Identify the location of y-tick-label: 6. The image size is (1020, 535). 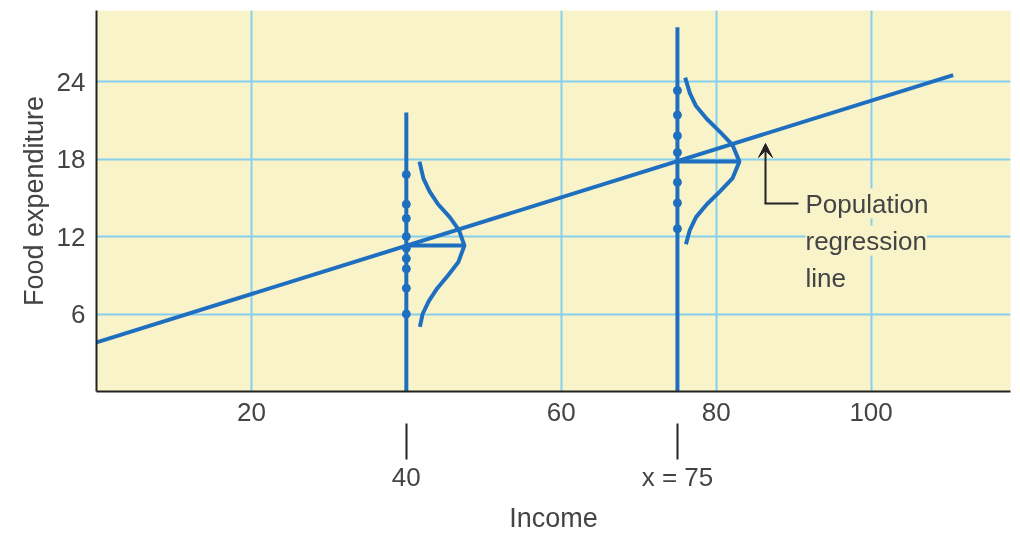
(78, 314).